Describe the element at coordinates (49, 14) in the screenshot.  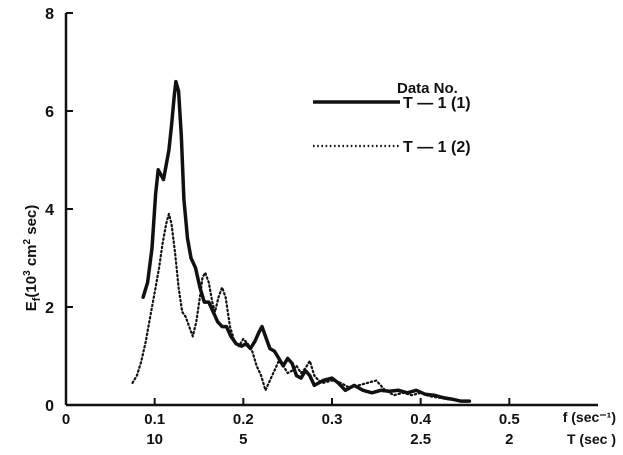
I see `y-tick-label: 8` at that location.